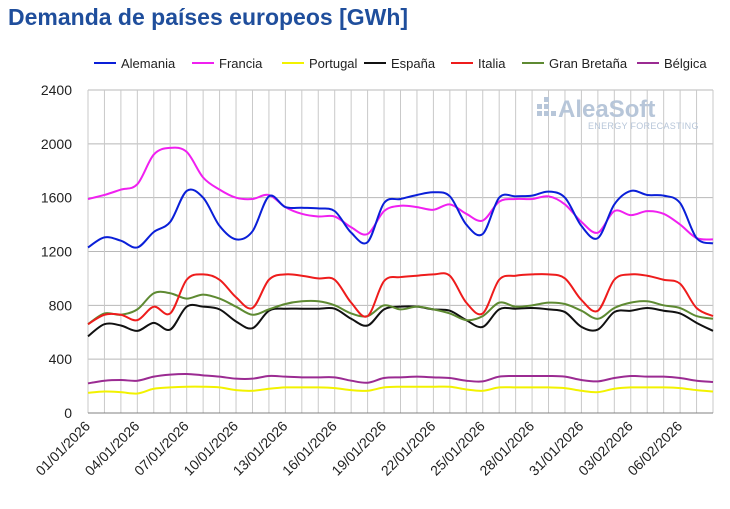  I want to click on y-tick-label: 1200, so click(56, 252).